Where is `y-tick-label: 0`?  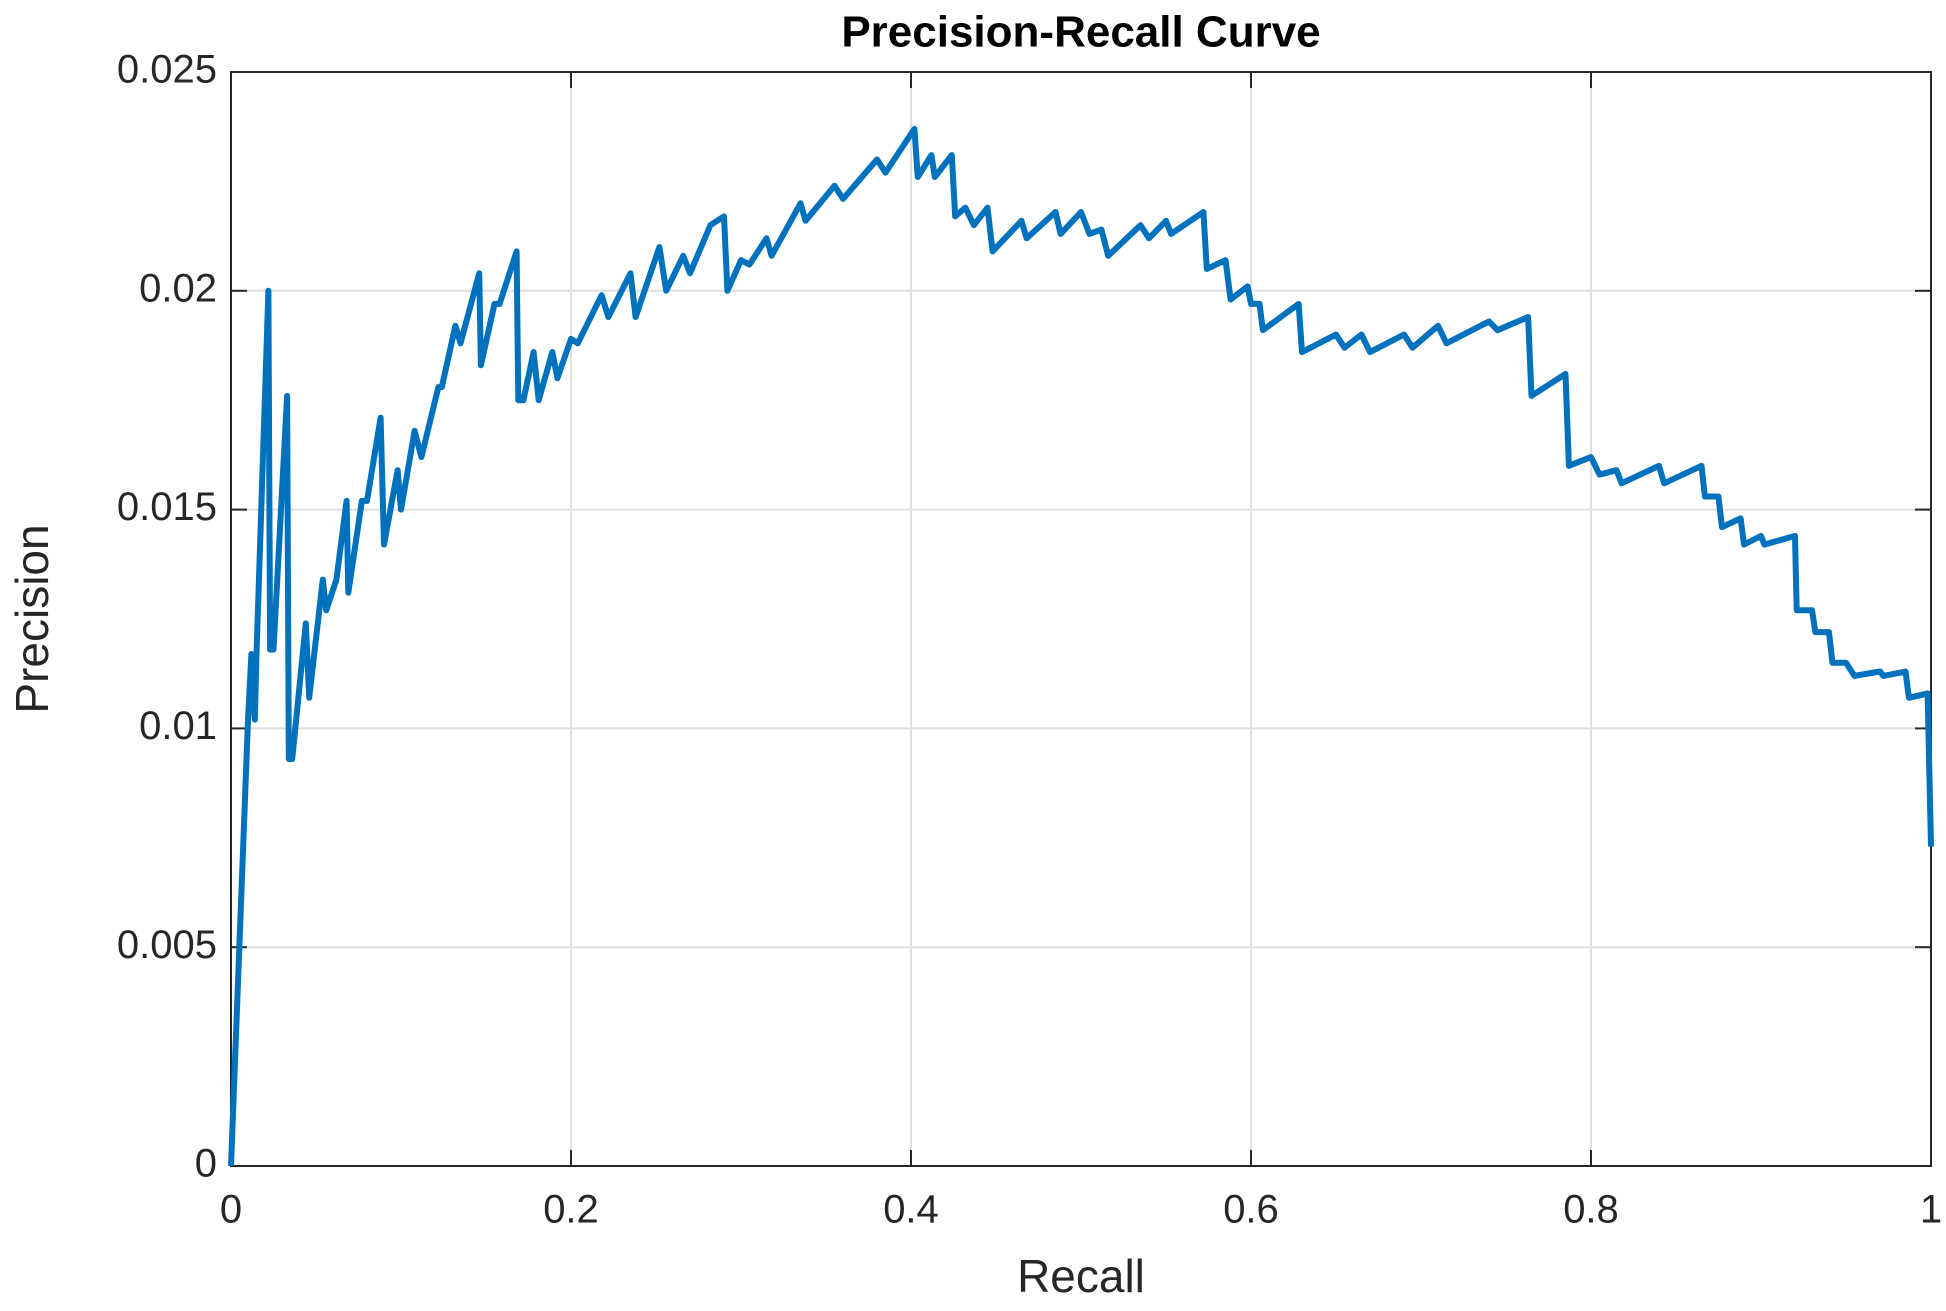 y-tick-label: 0 is located at coordinates (206, 1164).